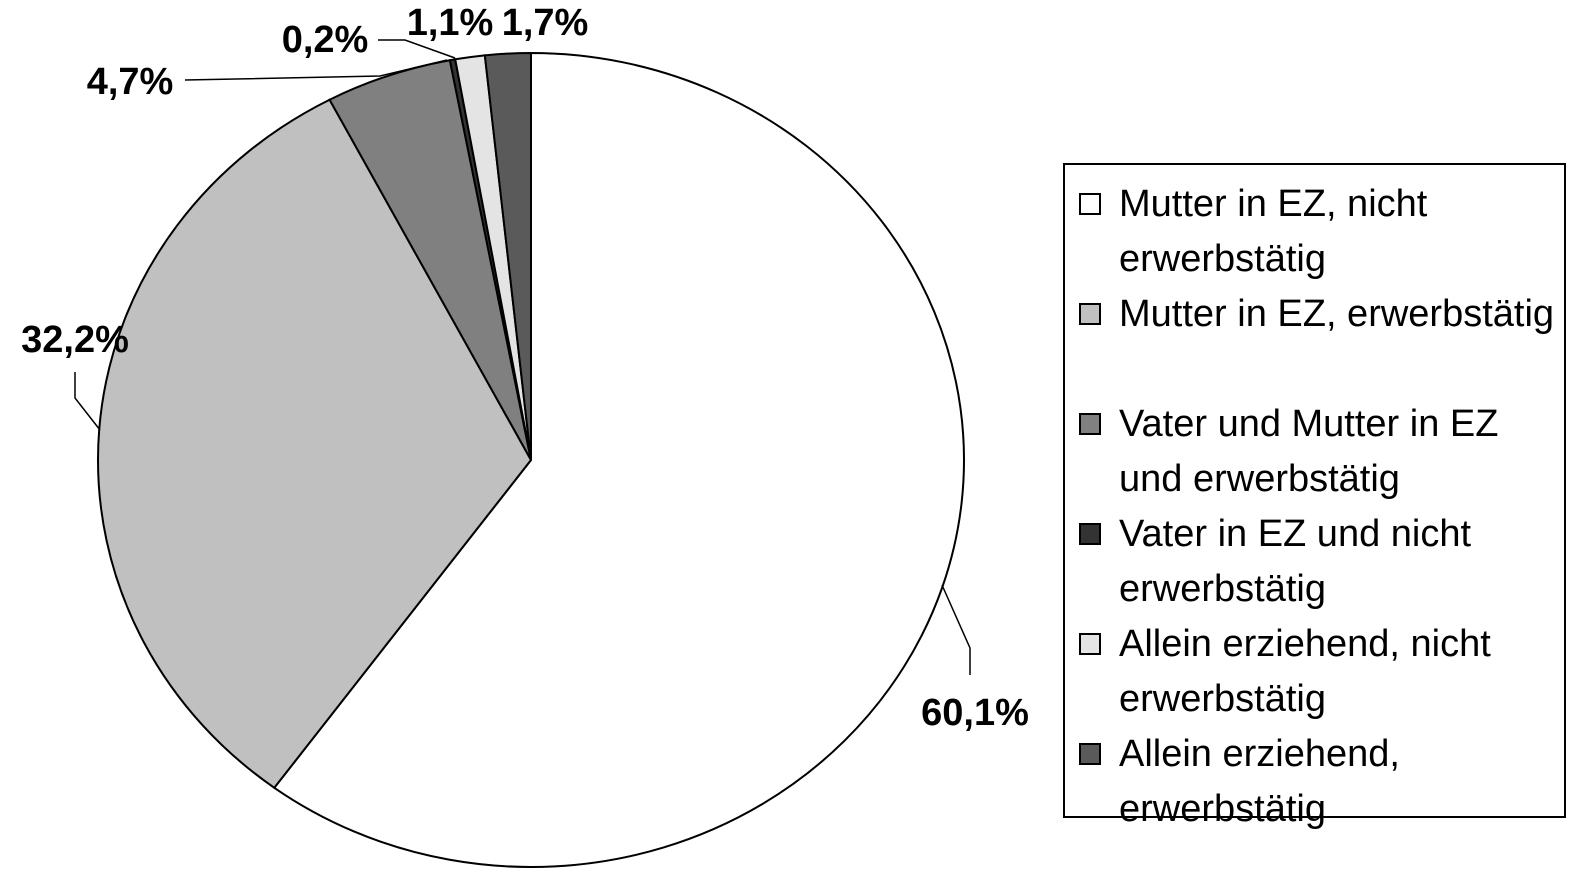 Image resolution: width=1583 pixels, height=878 pixels. What do you see at coordinates (1309, 451) in the screenshot?
I see `legend-label: Vater und Mutter in EZ und erwerbstätig` at bounding box center [1309, 451].